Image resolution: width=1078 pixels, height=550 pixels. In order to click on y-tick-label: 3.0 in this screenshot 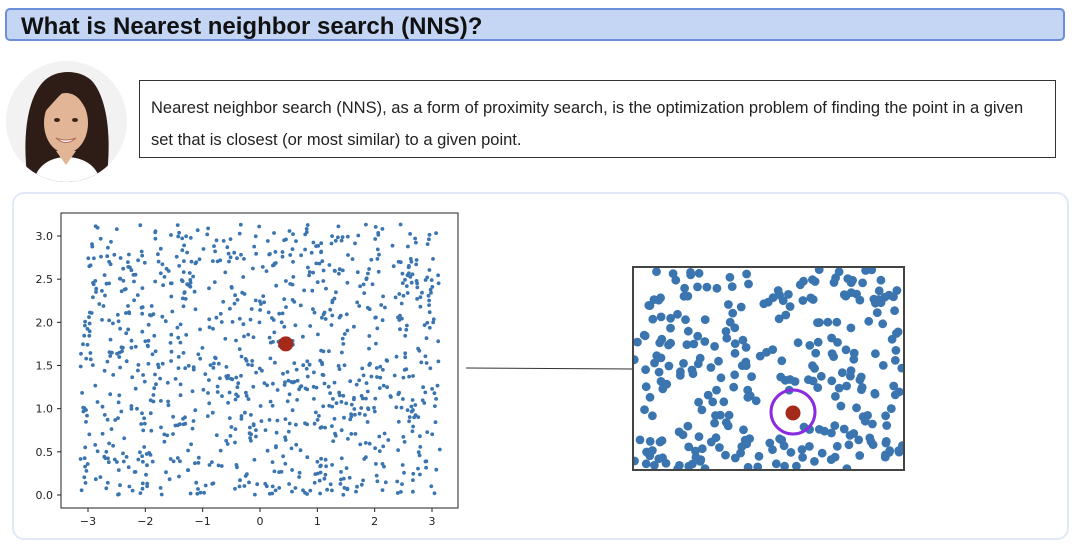, I will do `click(45, 236)`.